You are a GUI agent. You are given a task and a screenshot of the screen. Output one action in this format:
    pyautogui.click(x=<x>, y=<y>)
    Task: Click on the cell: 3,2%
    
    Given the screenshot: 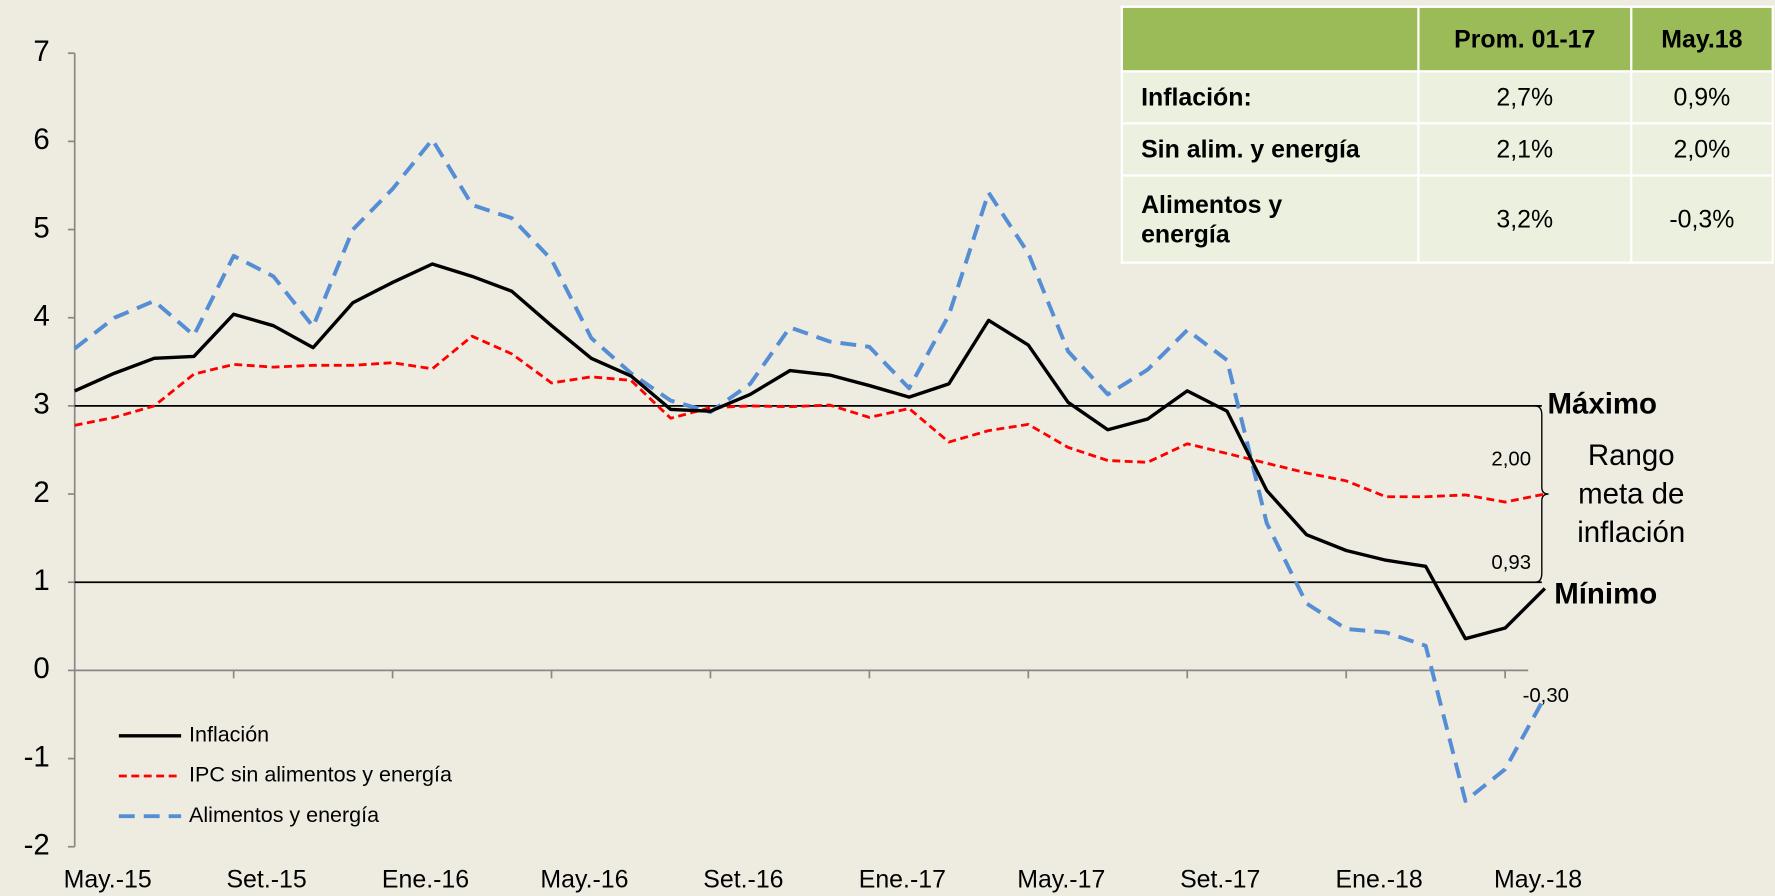 What is the action you would take?
    pyautogui.click(x=1525, y=219)
    